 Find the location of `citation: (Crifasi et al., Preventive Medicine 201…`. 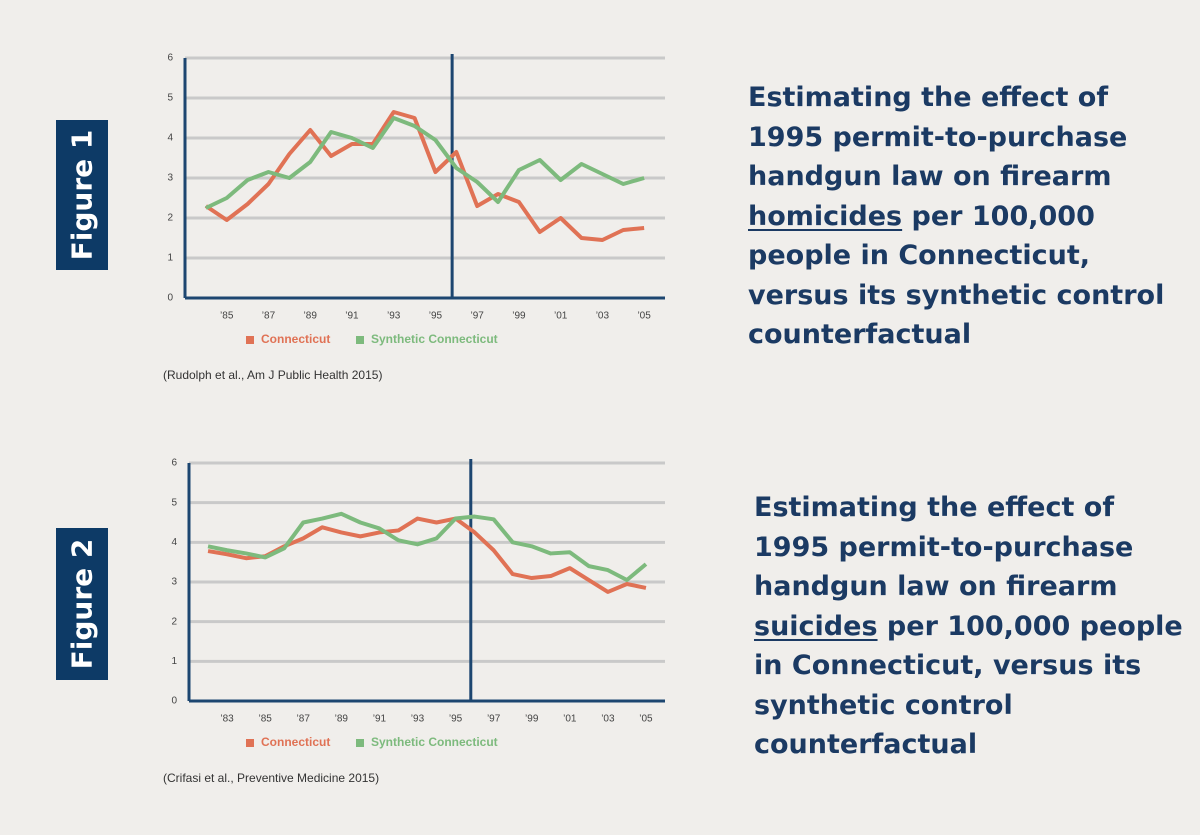

citation: (Crifasi et al., Preventive Medicine 201… is located at coordinates (271, 778).